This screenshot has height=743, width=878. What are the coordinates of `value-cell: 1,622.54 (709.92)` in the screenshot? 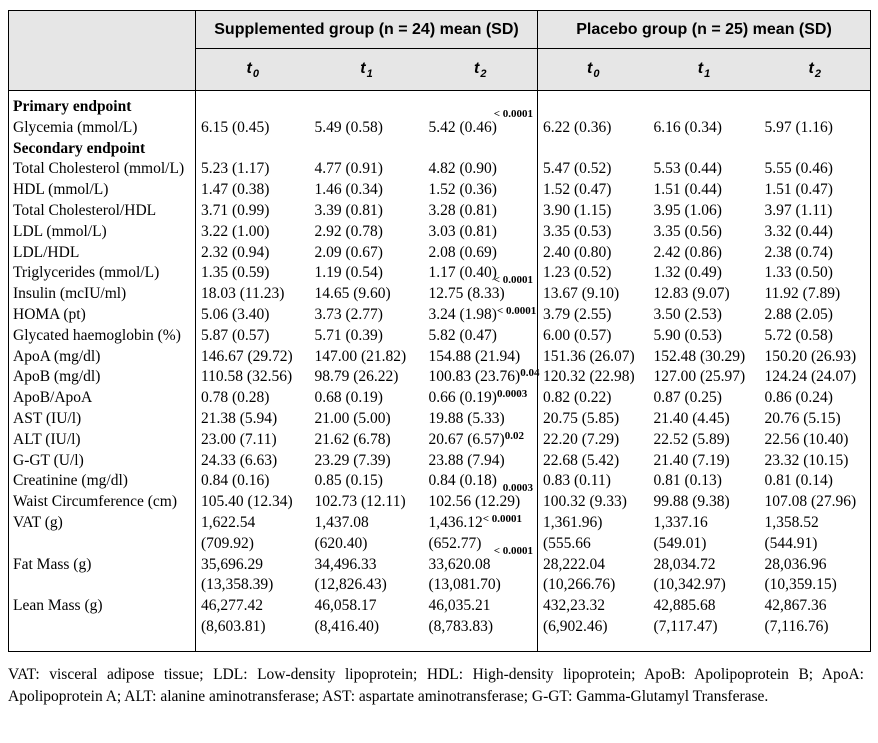 It's located at (252, 533).